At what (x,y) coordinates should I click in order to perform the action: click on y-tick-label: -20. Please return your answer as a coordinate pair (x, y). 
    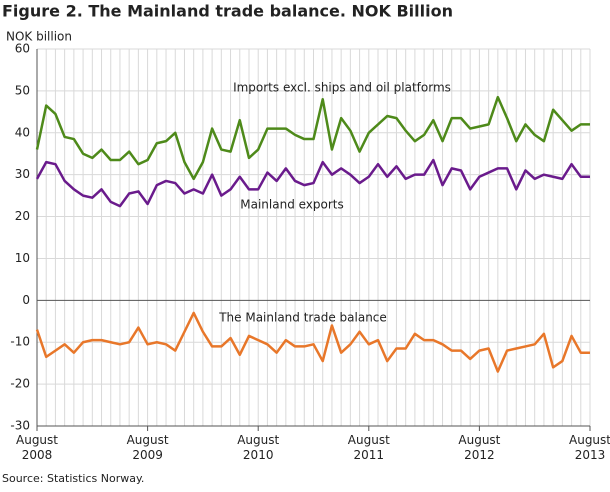
    Looking at the image, I should click on (20, 384).